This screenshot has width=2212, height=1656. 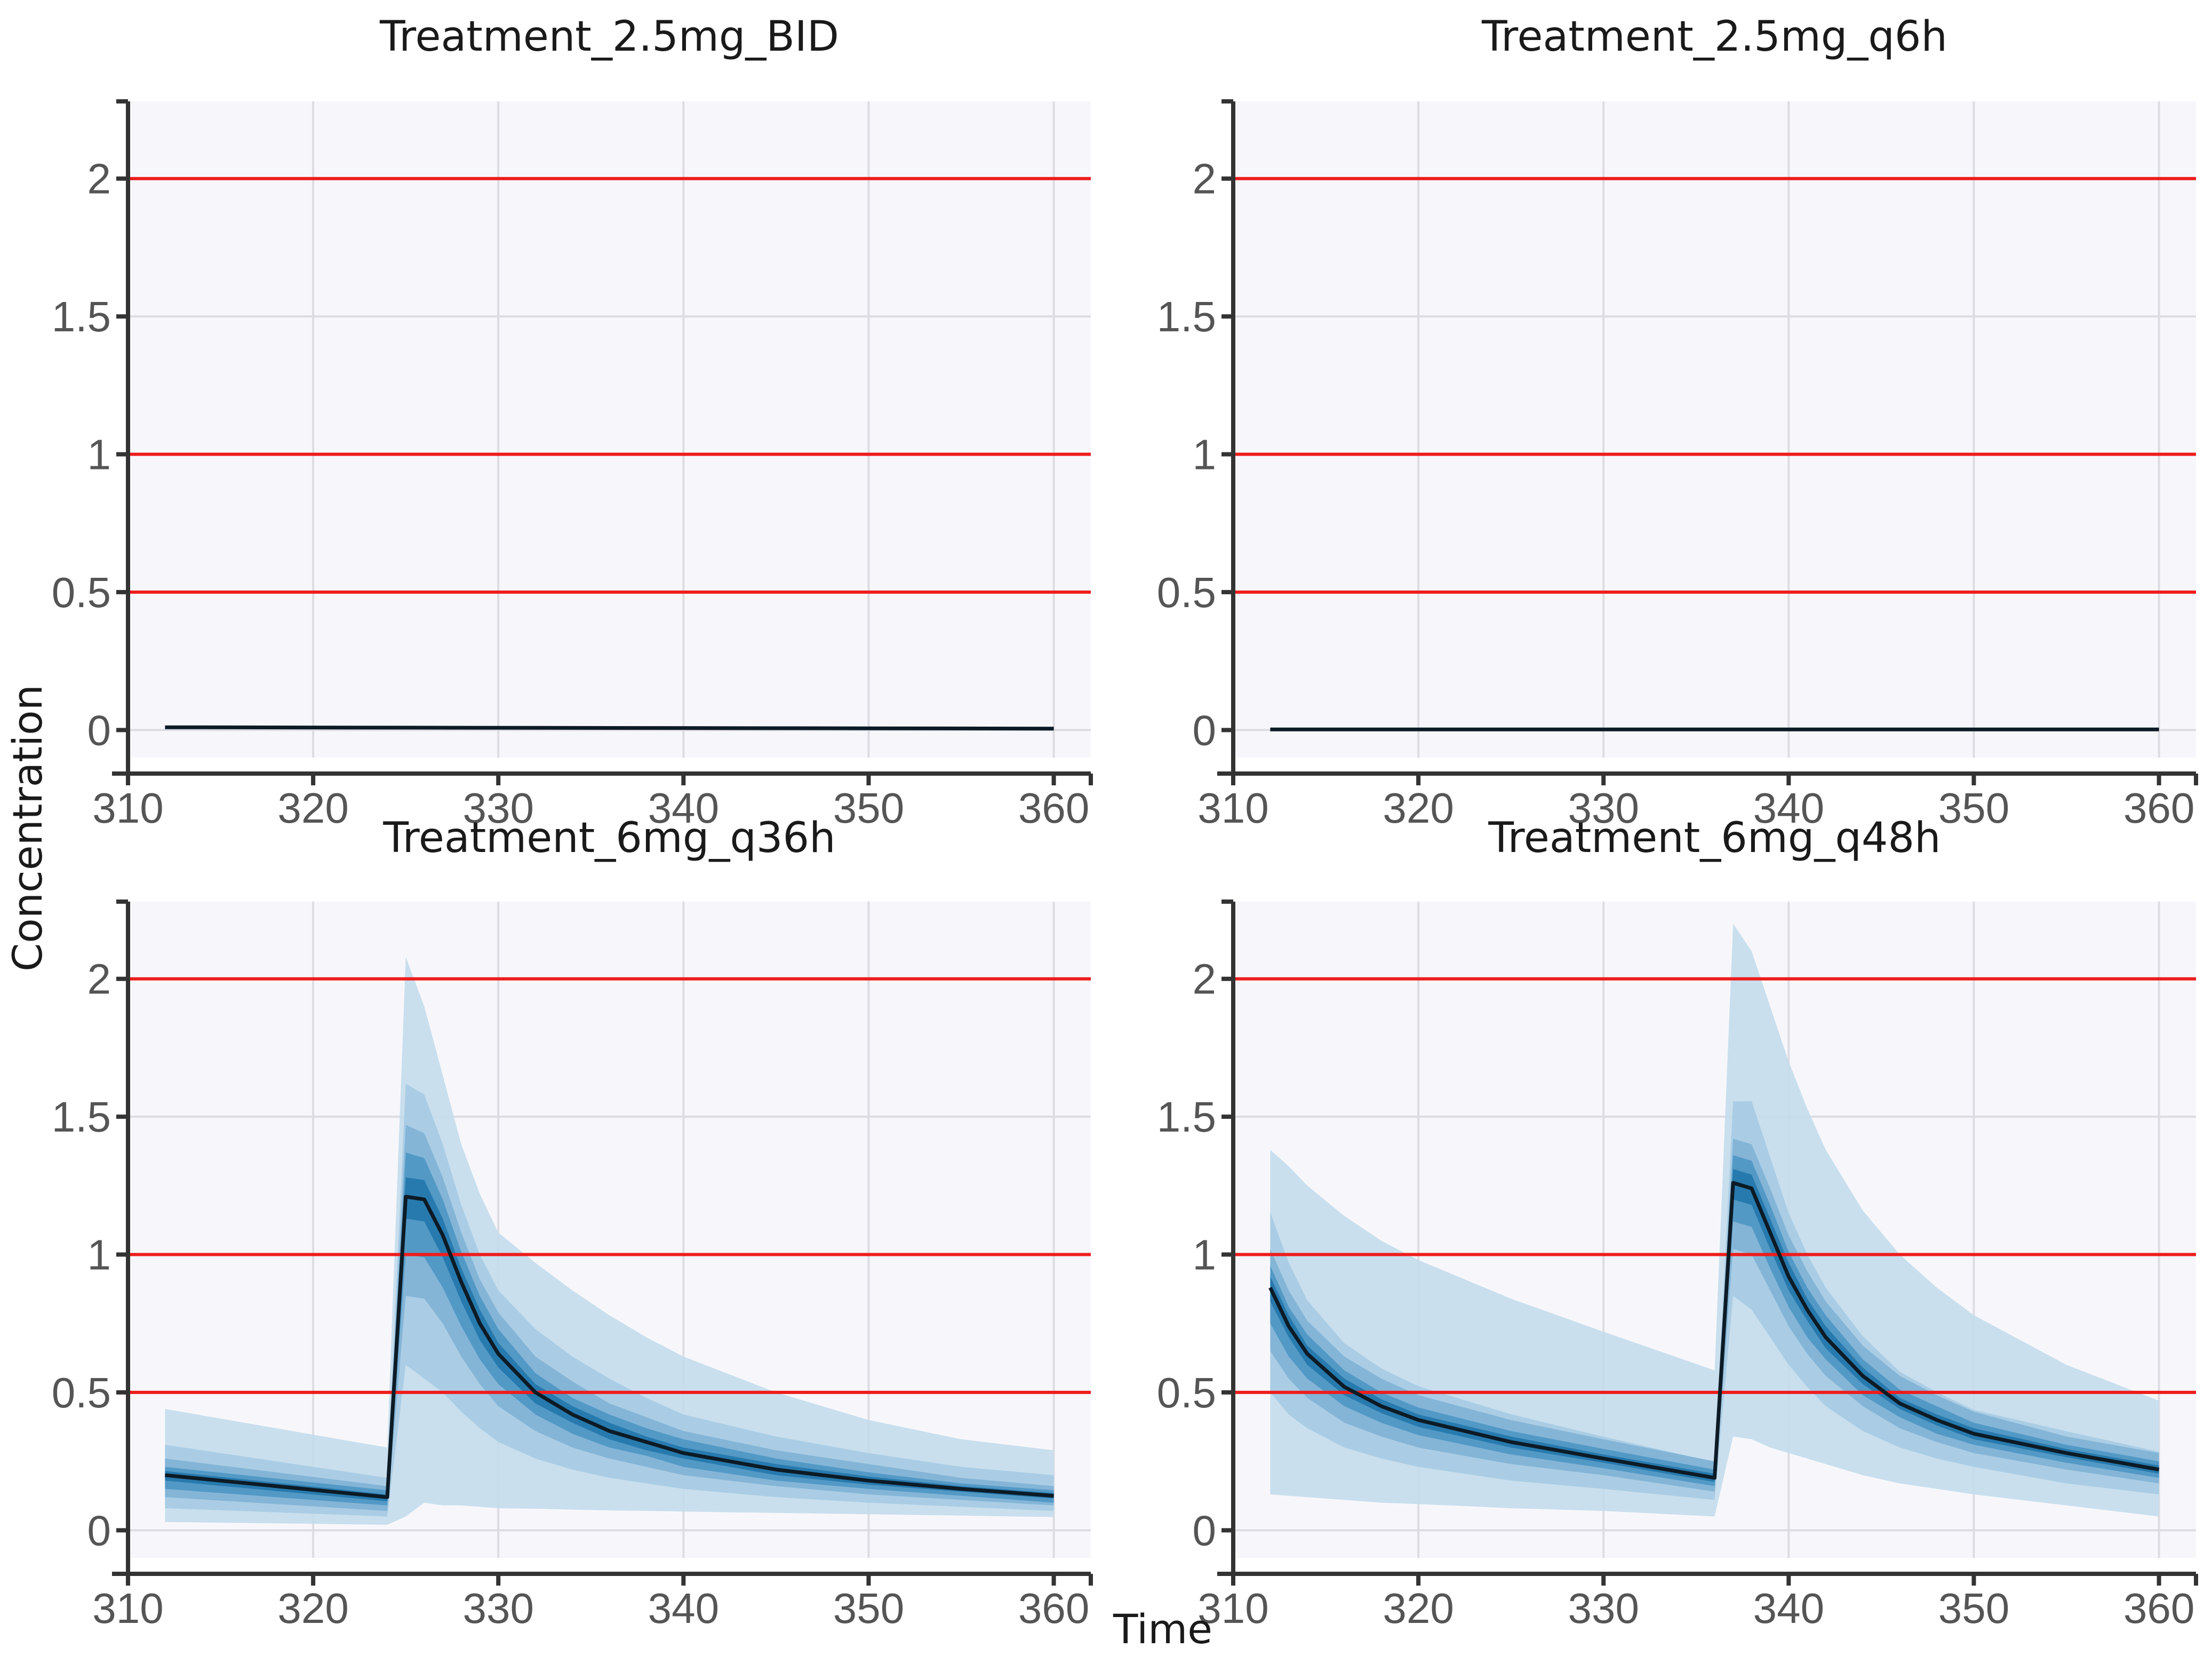 What do you see at coordinates (1714, 838) in the screenshot?
I see `panel-title: Treatment_6mg_q48h` at bounding box center [1714, 838].